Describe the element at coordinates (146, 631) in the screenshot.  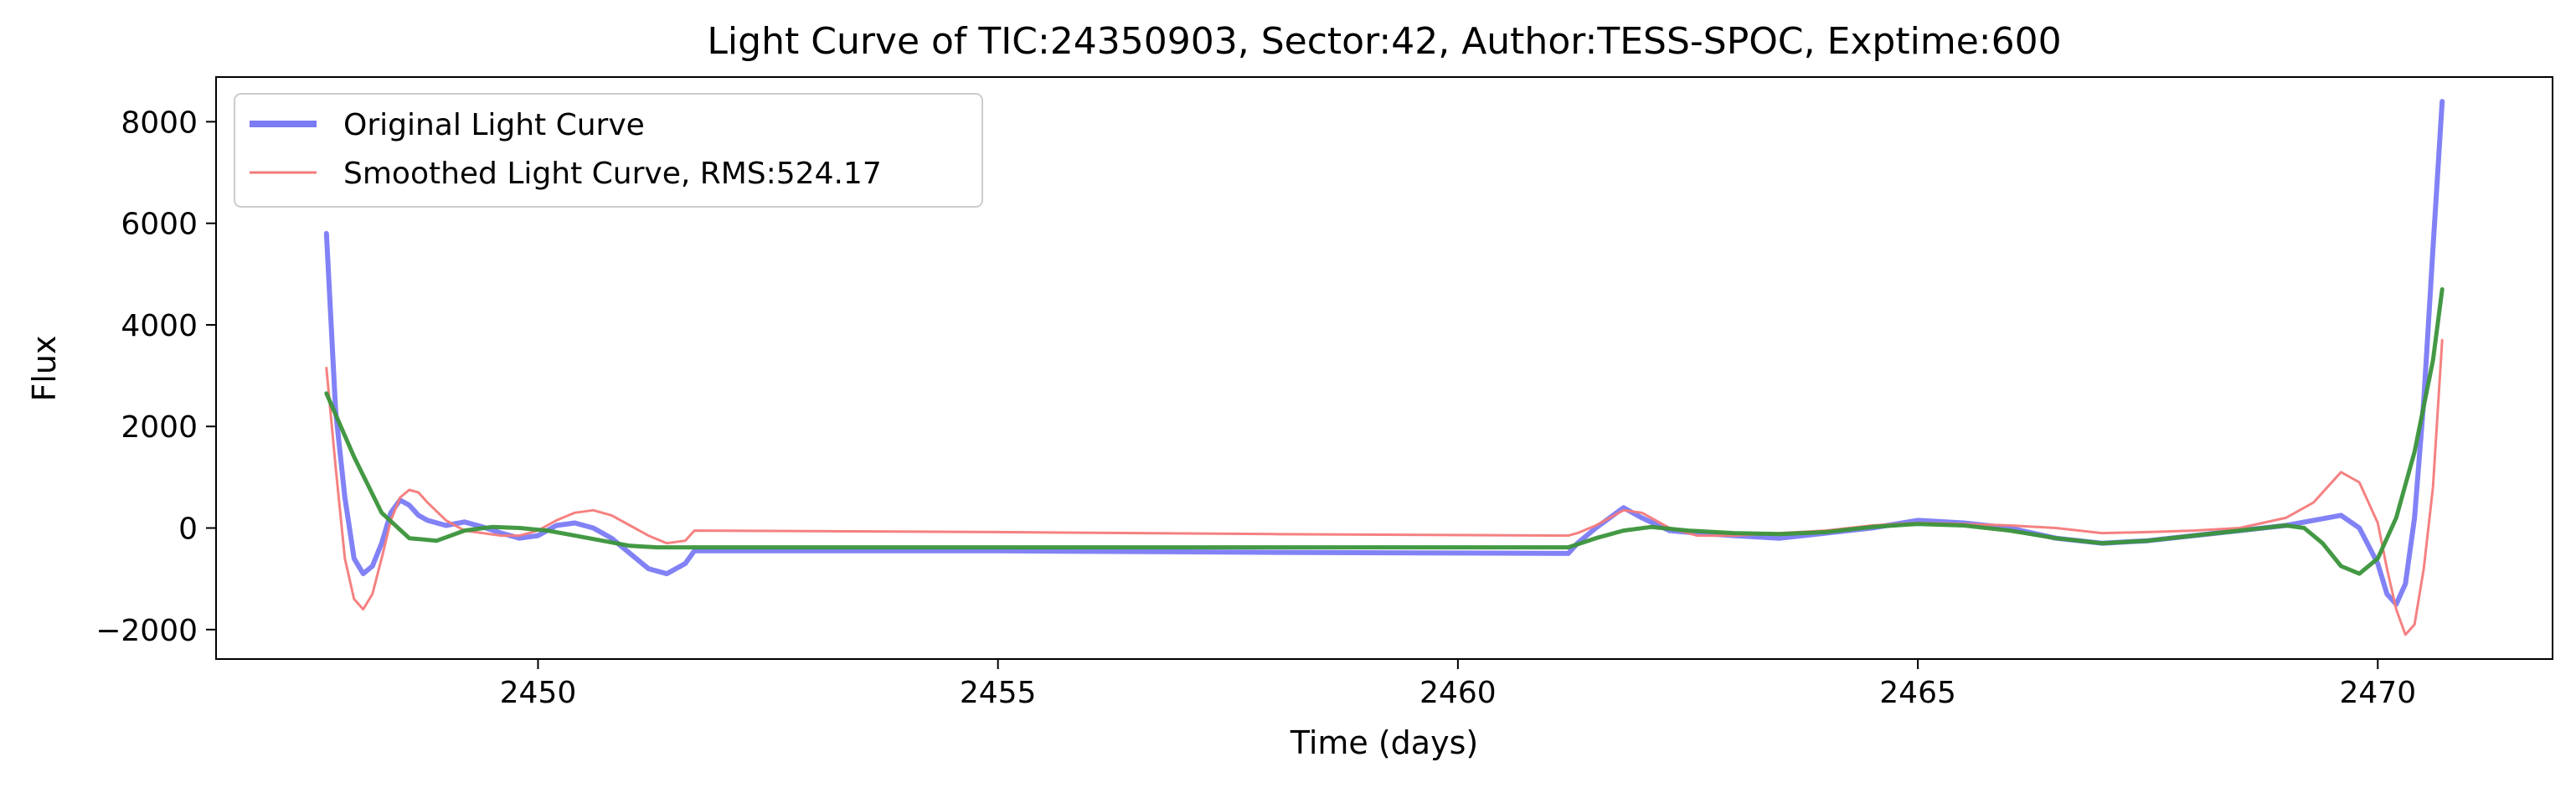
I see `y-tick-label: −2000` at that location.